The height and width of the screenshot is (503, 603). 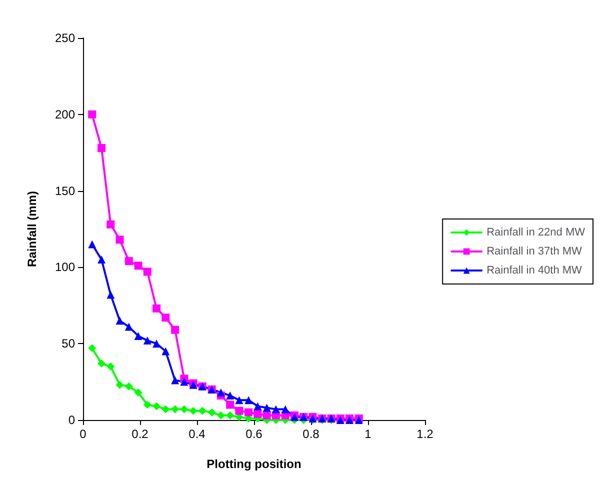 What do you see at coordinates (83, 434) in the screenshot?
I see `x-tick-label: 0` at bounding box center [83, 434].